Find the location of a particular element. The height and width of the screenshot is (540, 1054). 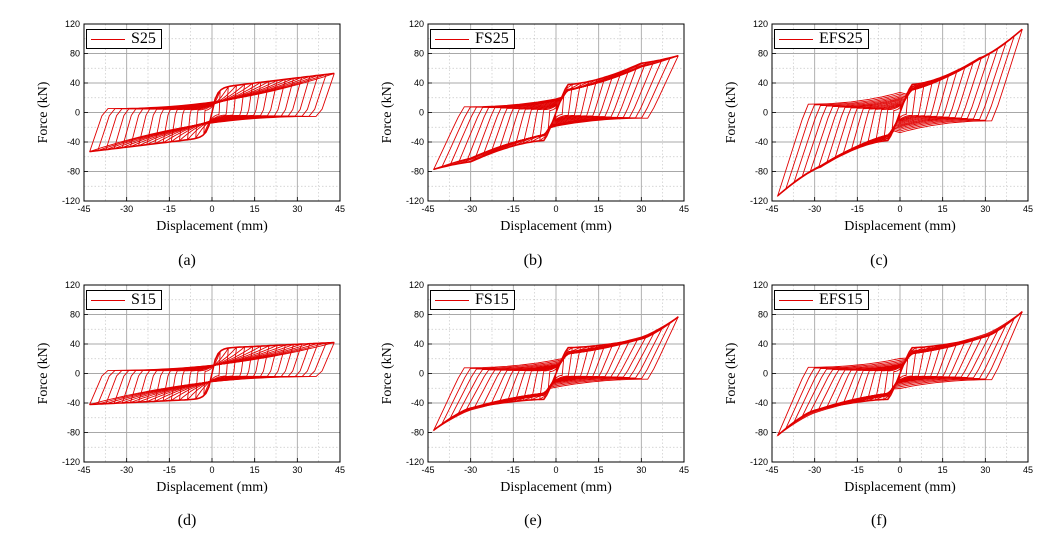

legend-line-b is located at coordinates (452, 39).